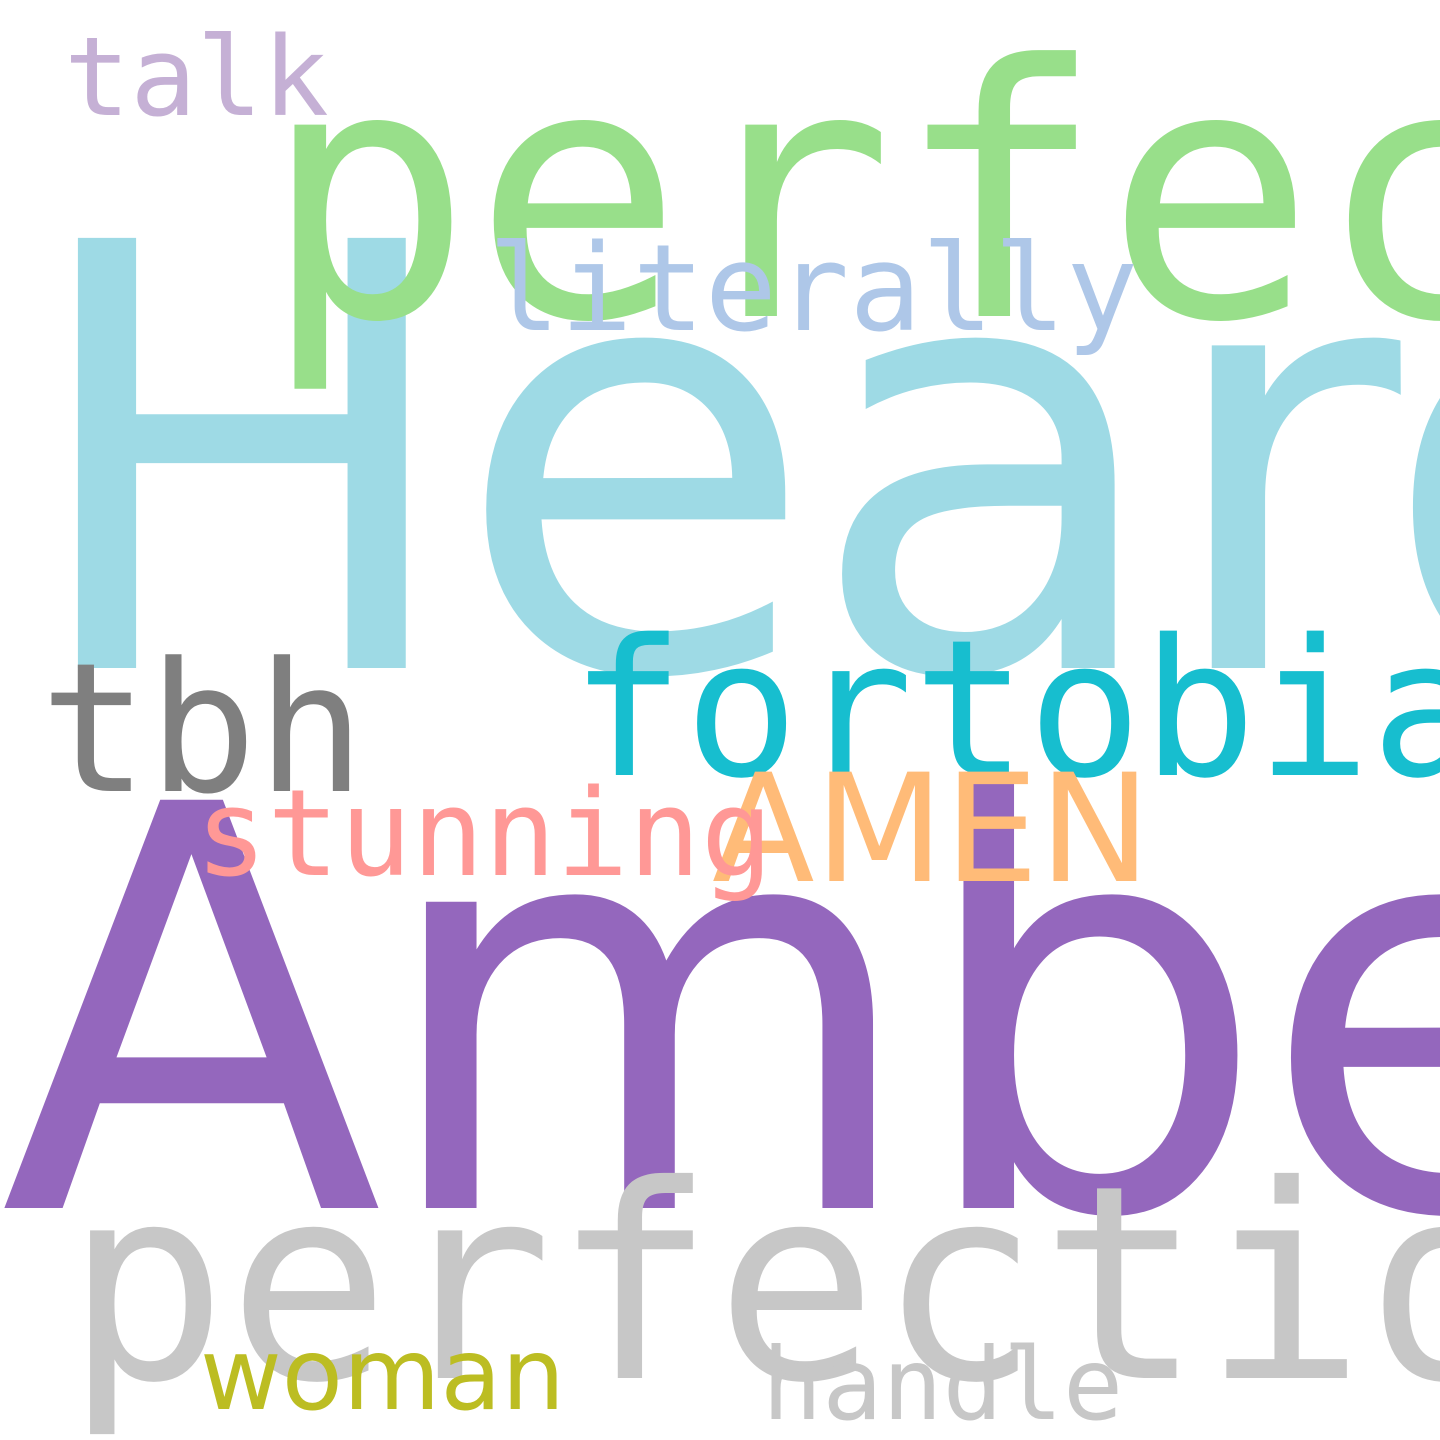 This screenshot has height=1440, width=1440. Describe the element at coordinates (383, 1374) in the screenshot. I see `word-woman: woman` at that location.